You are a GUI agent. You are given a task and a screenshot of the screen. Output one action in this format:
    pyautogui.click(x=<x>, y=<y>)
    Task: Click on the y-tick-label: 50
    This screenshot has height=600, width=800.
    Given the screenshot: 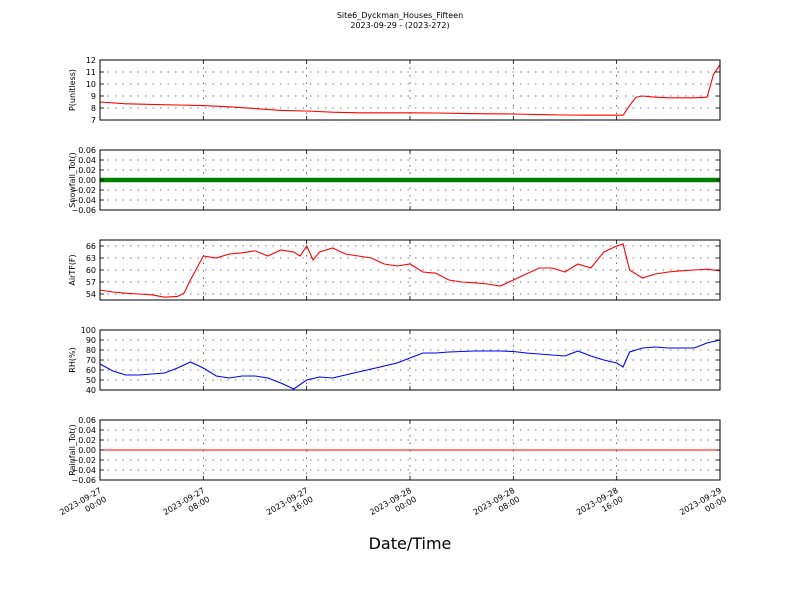 What is the action you would take?
    pyautogui.click(x=91, y=380)
    